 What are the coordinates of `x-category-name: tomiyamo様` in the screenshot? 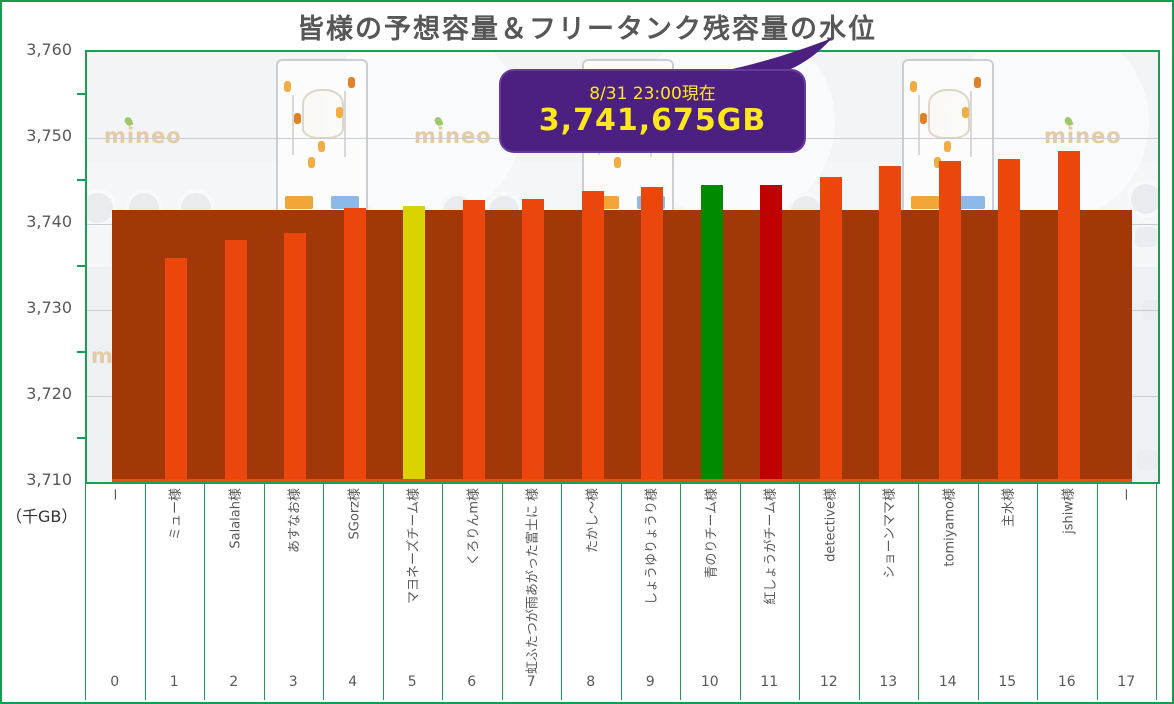 It's located at (948, 583).